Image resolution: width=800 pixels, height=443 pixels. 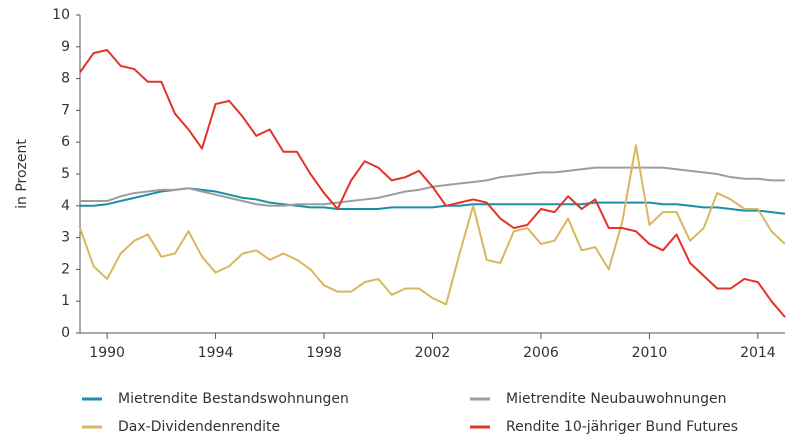 What do you see at coordinates (65, 269) in the screenshot?
I see `y-tick-label: 2` at bounding box center [65, 269].